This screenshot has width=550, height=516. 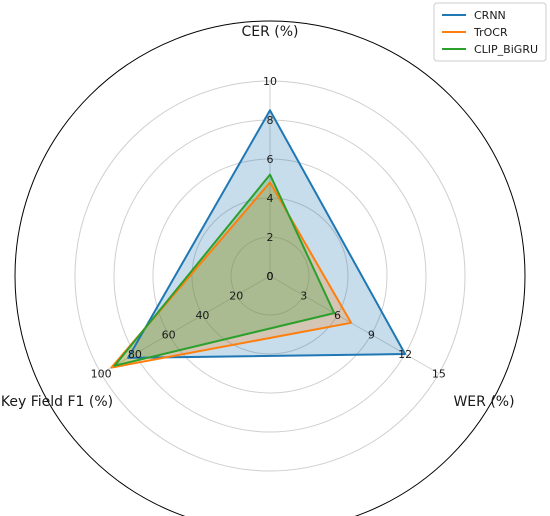 I want to click on tick-label: 80, so click(x=135, y=354).